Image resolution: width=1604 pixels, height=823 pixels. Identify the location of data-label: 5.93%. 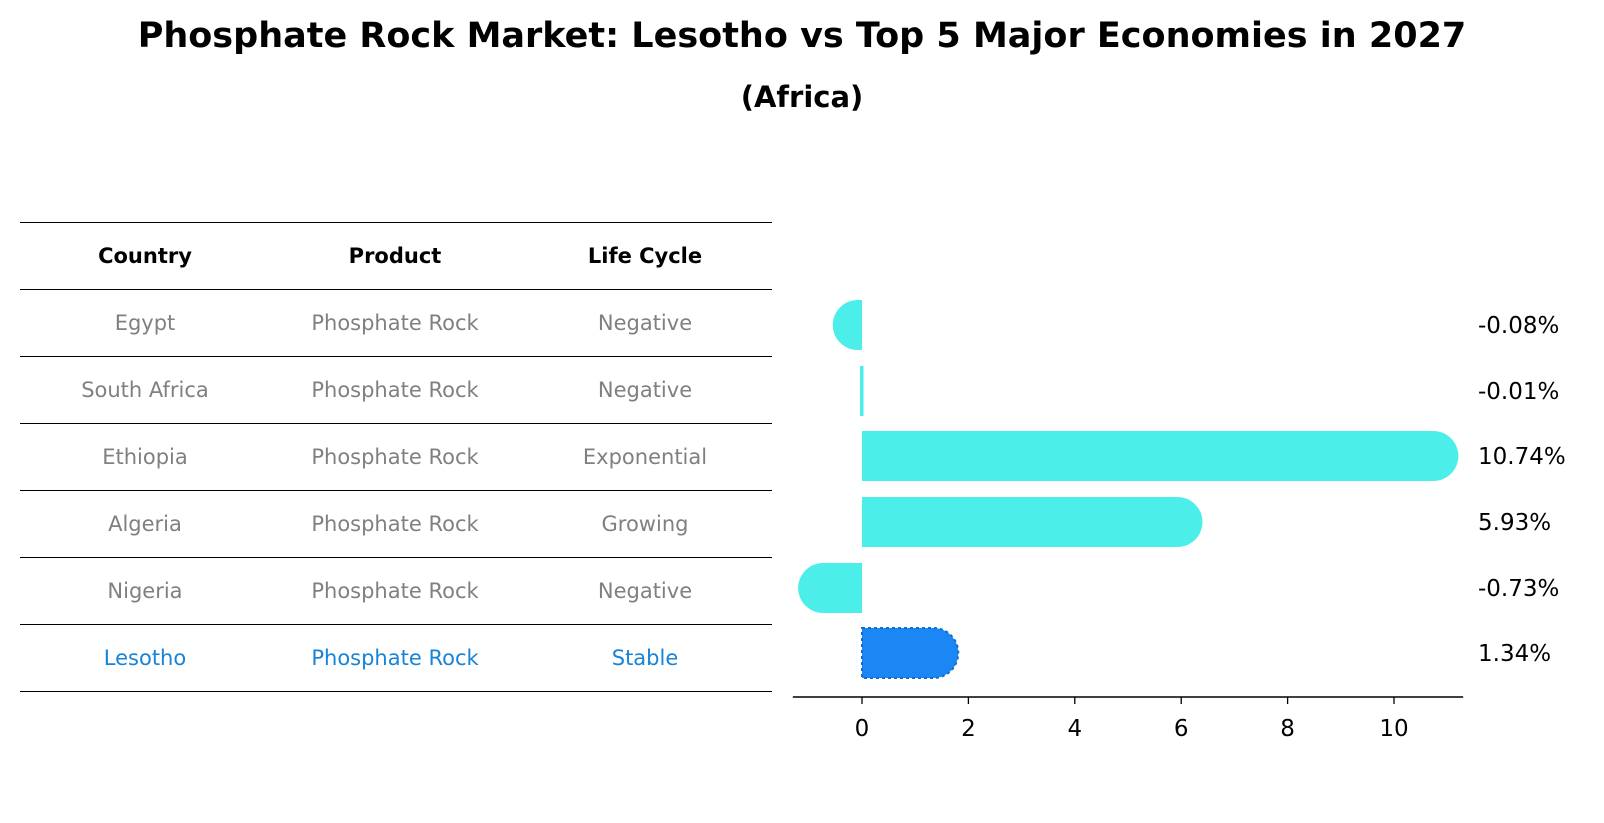
(1514, 523).